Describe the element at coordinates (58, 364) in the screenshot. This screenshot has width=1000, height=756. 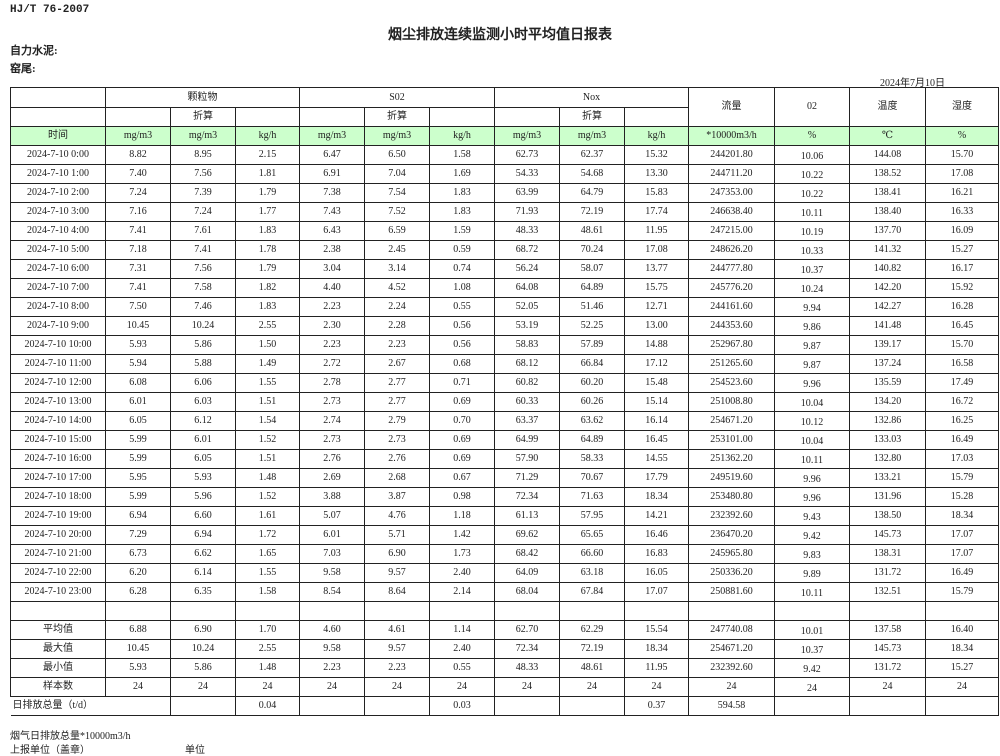
I see `time-cell: 2024-7-10 11:00` at that location.